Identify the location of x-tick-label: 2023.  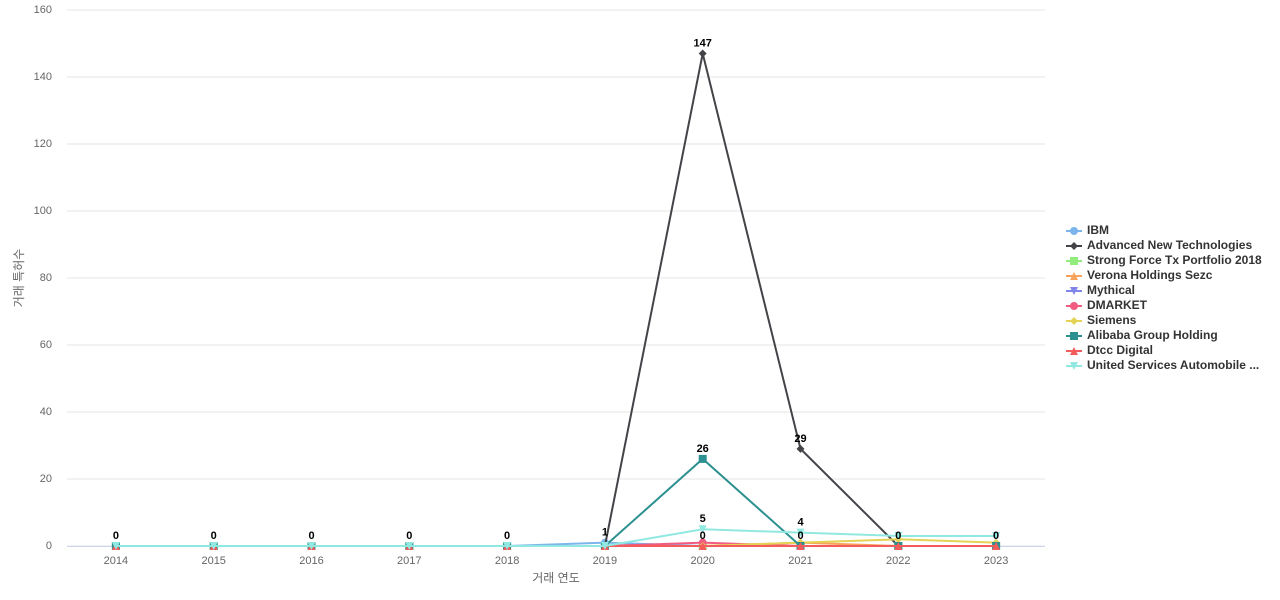
(996, 561).